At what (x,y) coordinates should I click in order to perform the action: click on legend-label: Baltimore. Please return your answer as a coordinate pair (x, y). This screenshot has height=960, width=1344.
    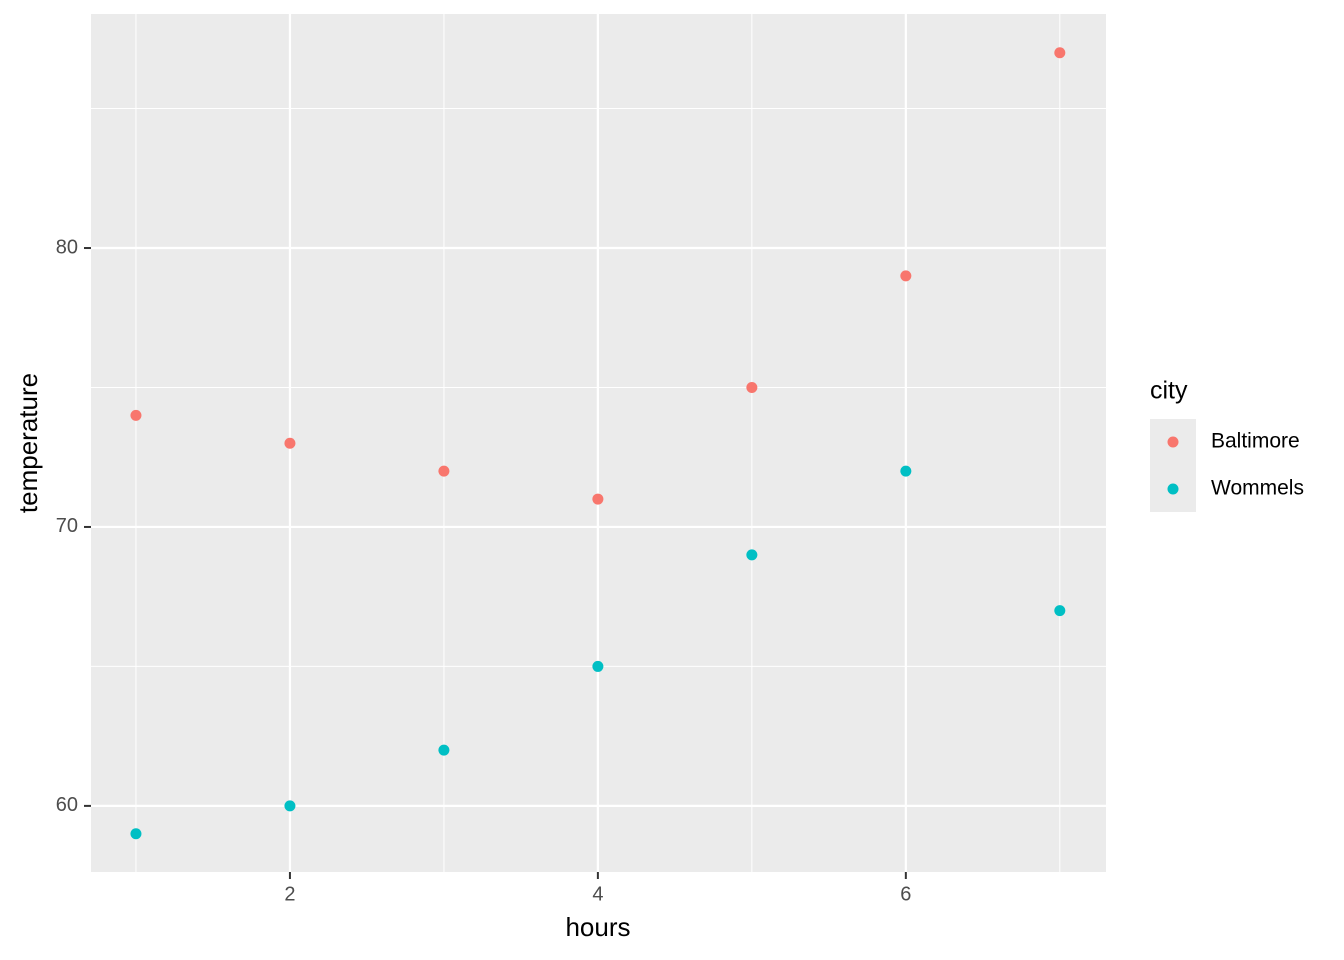
    Looking at the image, I should click on (1255, 441).